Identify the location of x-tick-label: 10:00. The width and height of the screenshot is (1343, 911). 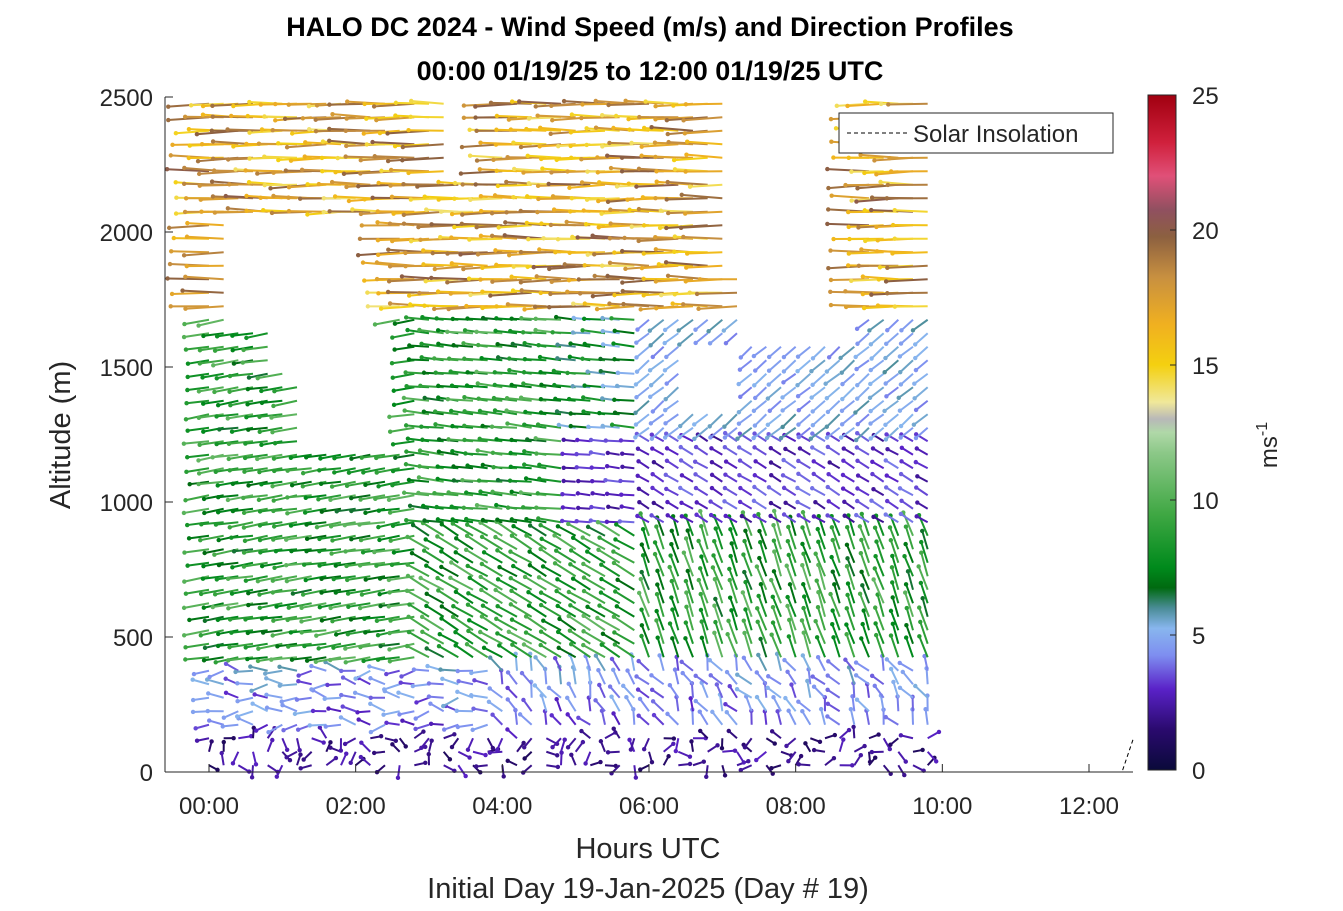
(942, 806).